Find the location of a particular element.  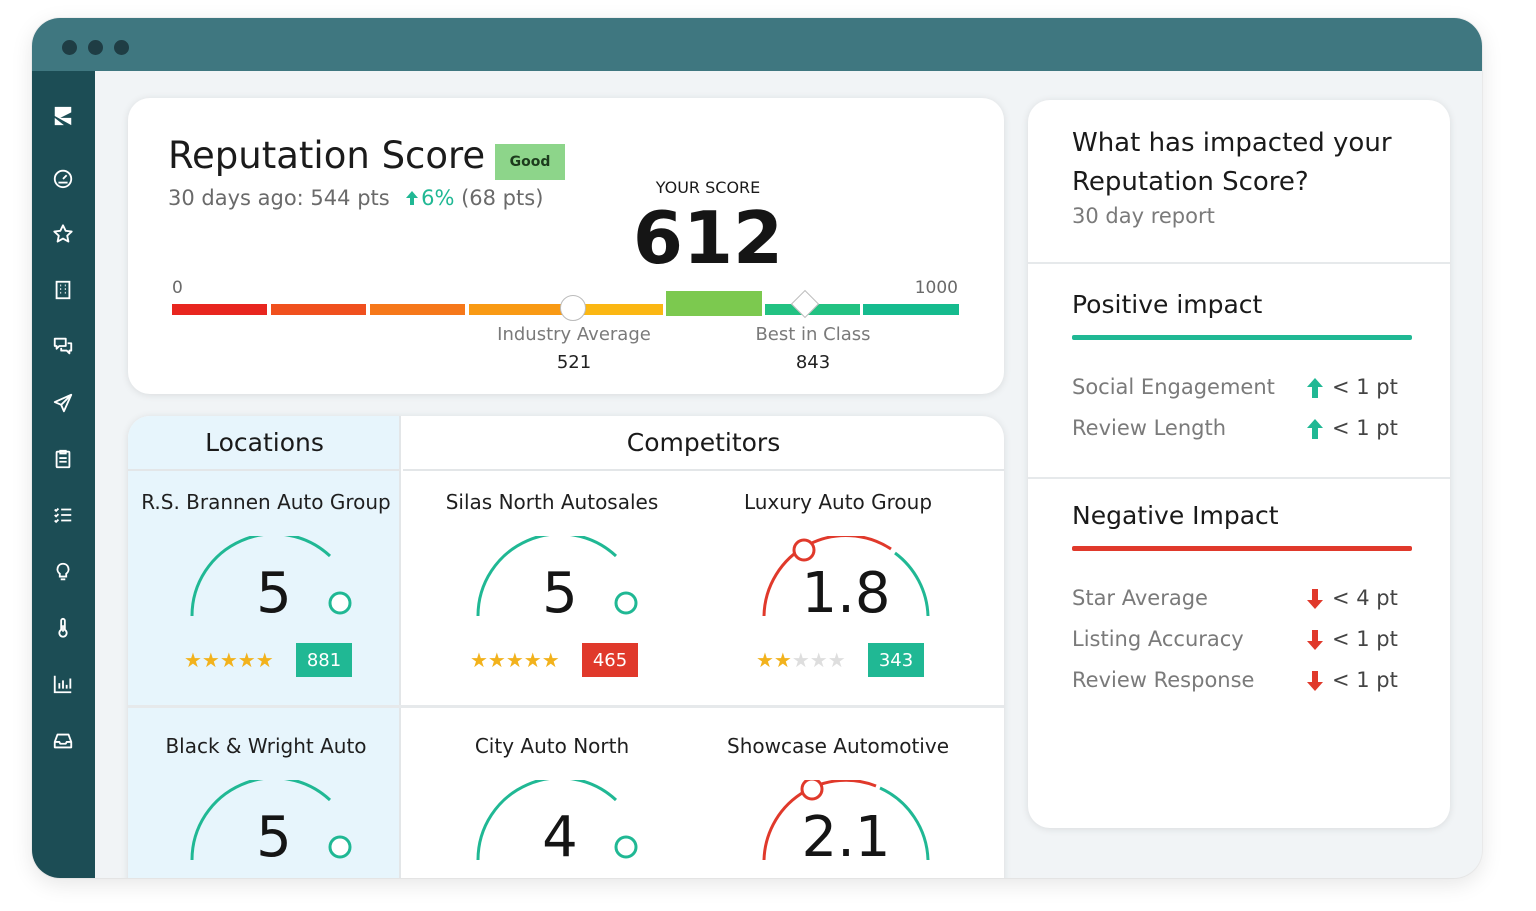

building-icon is located at coordinates (63, 290).